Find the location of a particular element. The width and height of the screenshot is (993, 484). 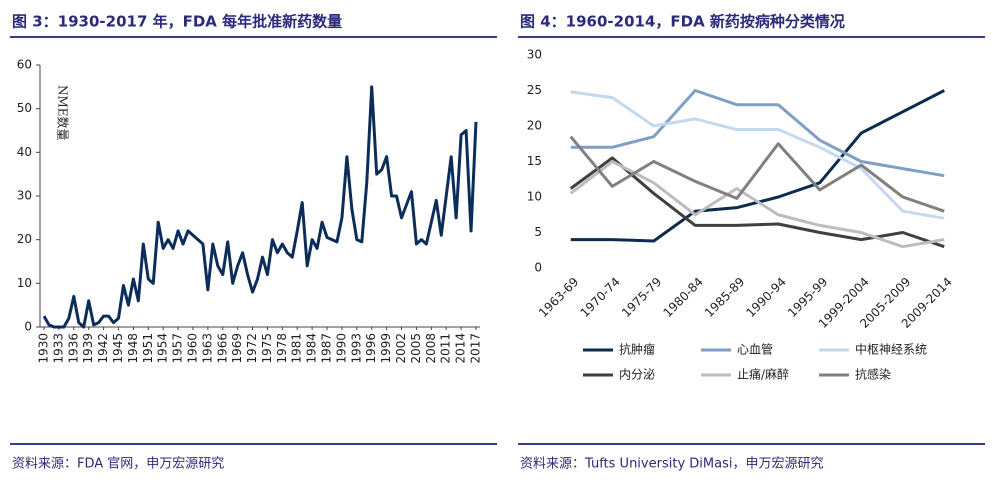

x-tick-label: 1999 is located at coordinates (386, 348).